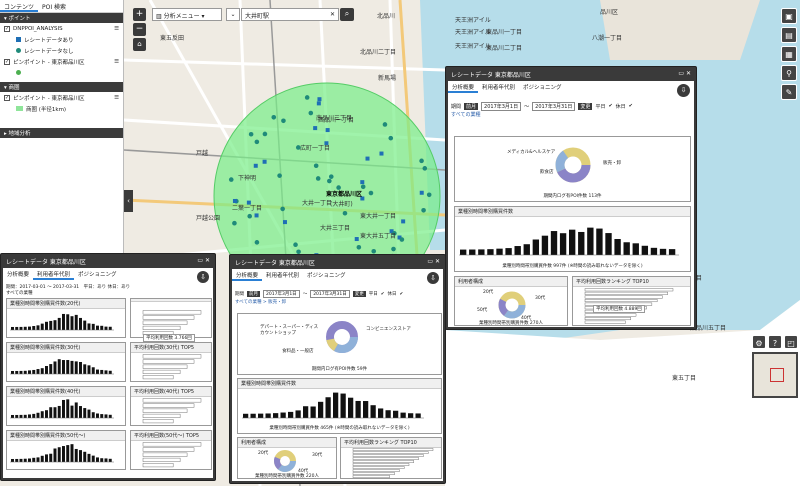 This screenshot has height=486, width=800. What do you see at coordinates (332, 14) in the screenshot?
I see `clear-icon: ✕` at bounding box center [332, 14].